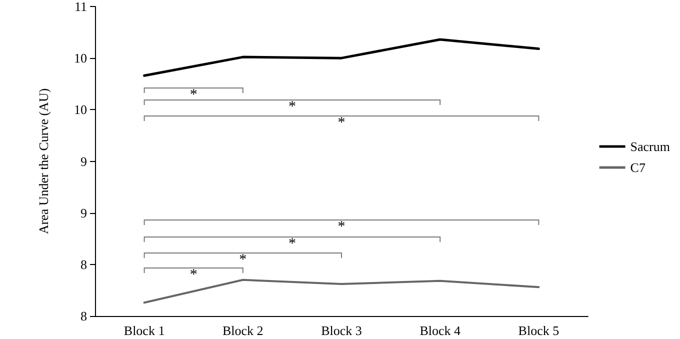 This screenshot has width=680, height=339. Describe the element at coordinates (341, 330) in the screenshot. I see `x-tick-label: Block 3` at that location.